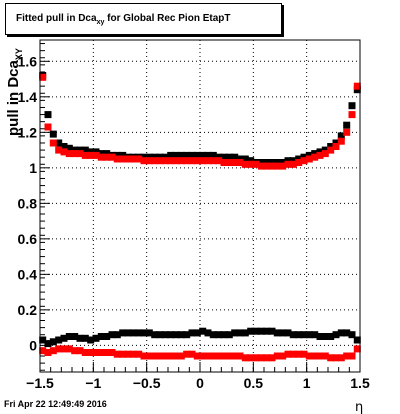  I want to click on y-axis-title-subscript: XY, so click(19, 54).